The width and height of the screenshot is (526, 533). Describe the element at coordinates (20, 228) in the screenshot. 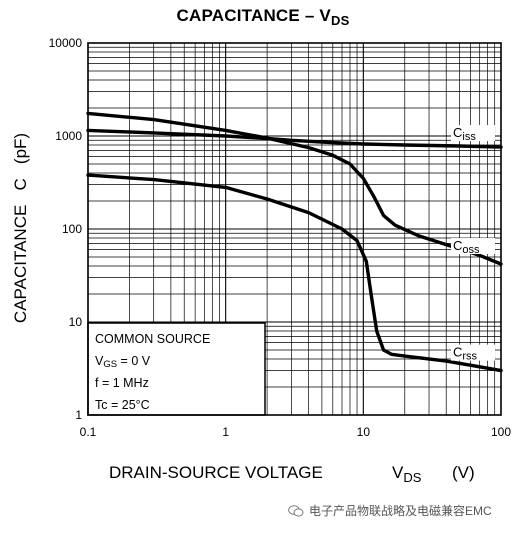

I see `y-axis-title: CAPACITANCE C (pF)` at that location.